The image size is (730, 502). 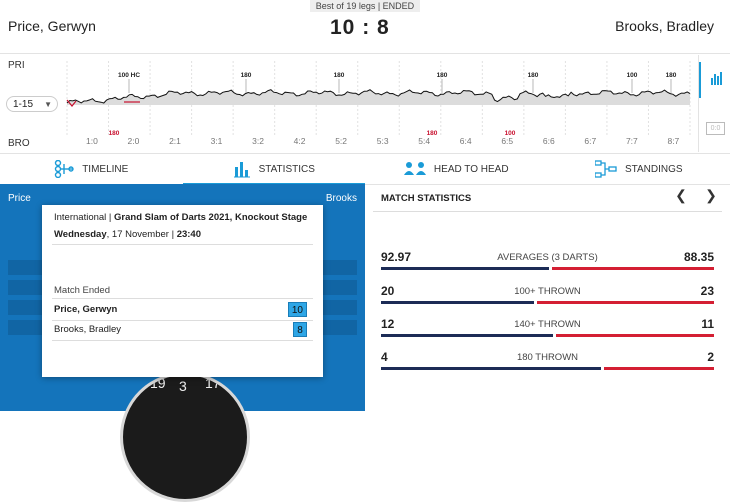 I want to click on momentum-area, so click(x=378, y=97).